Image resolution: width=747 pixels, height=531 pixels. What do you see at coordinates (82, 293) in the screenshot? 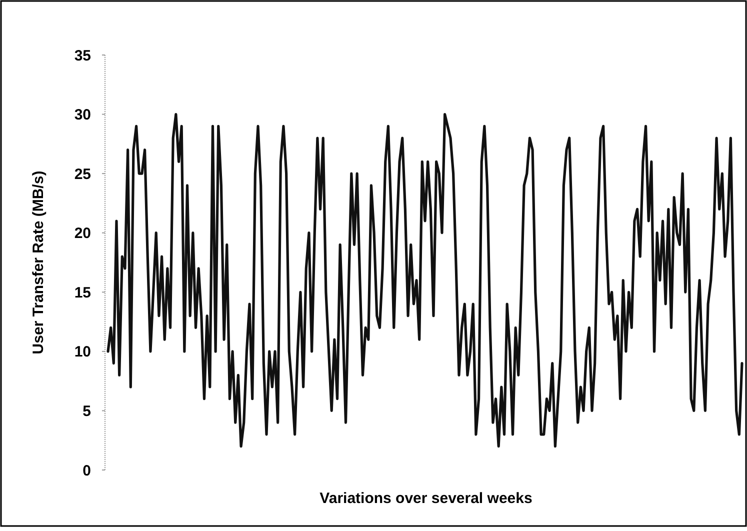
I see `y-tick-label: 15` at bounding box center [82, 293].